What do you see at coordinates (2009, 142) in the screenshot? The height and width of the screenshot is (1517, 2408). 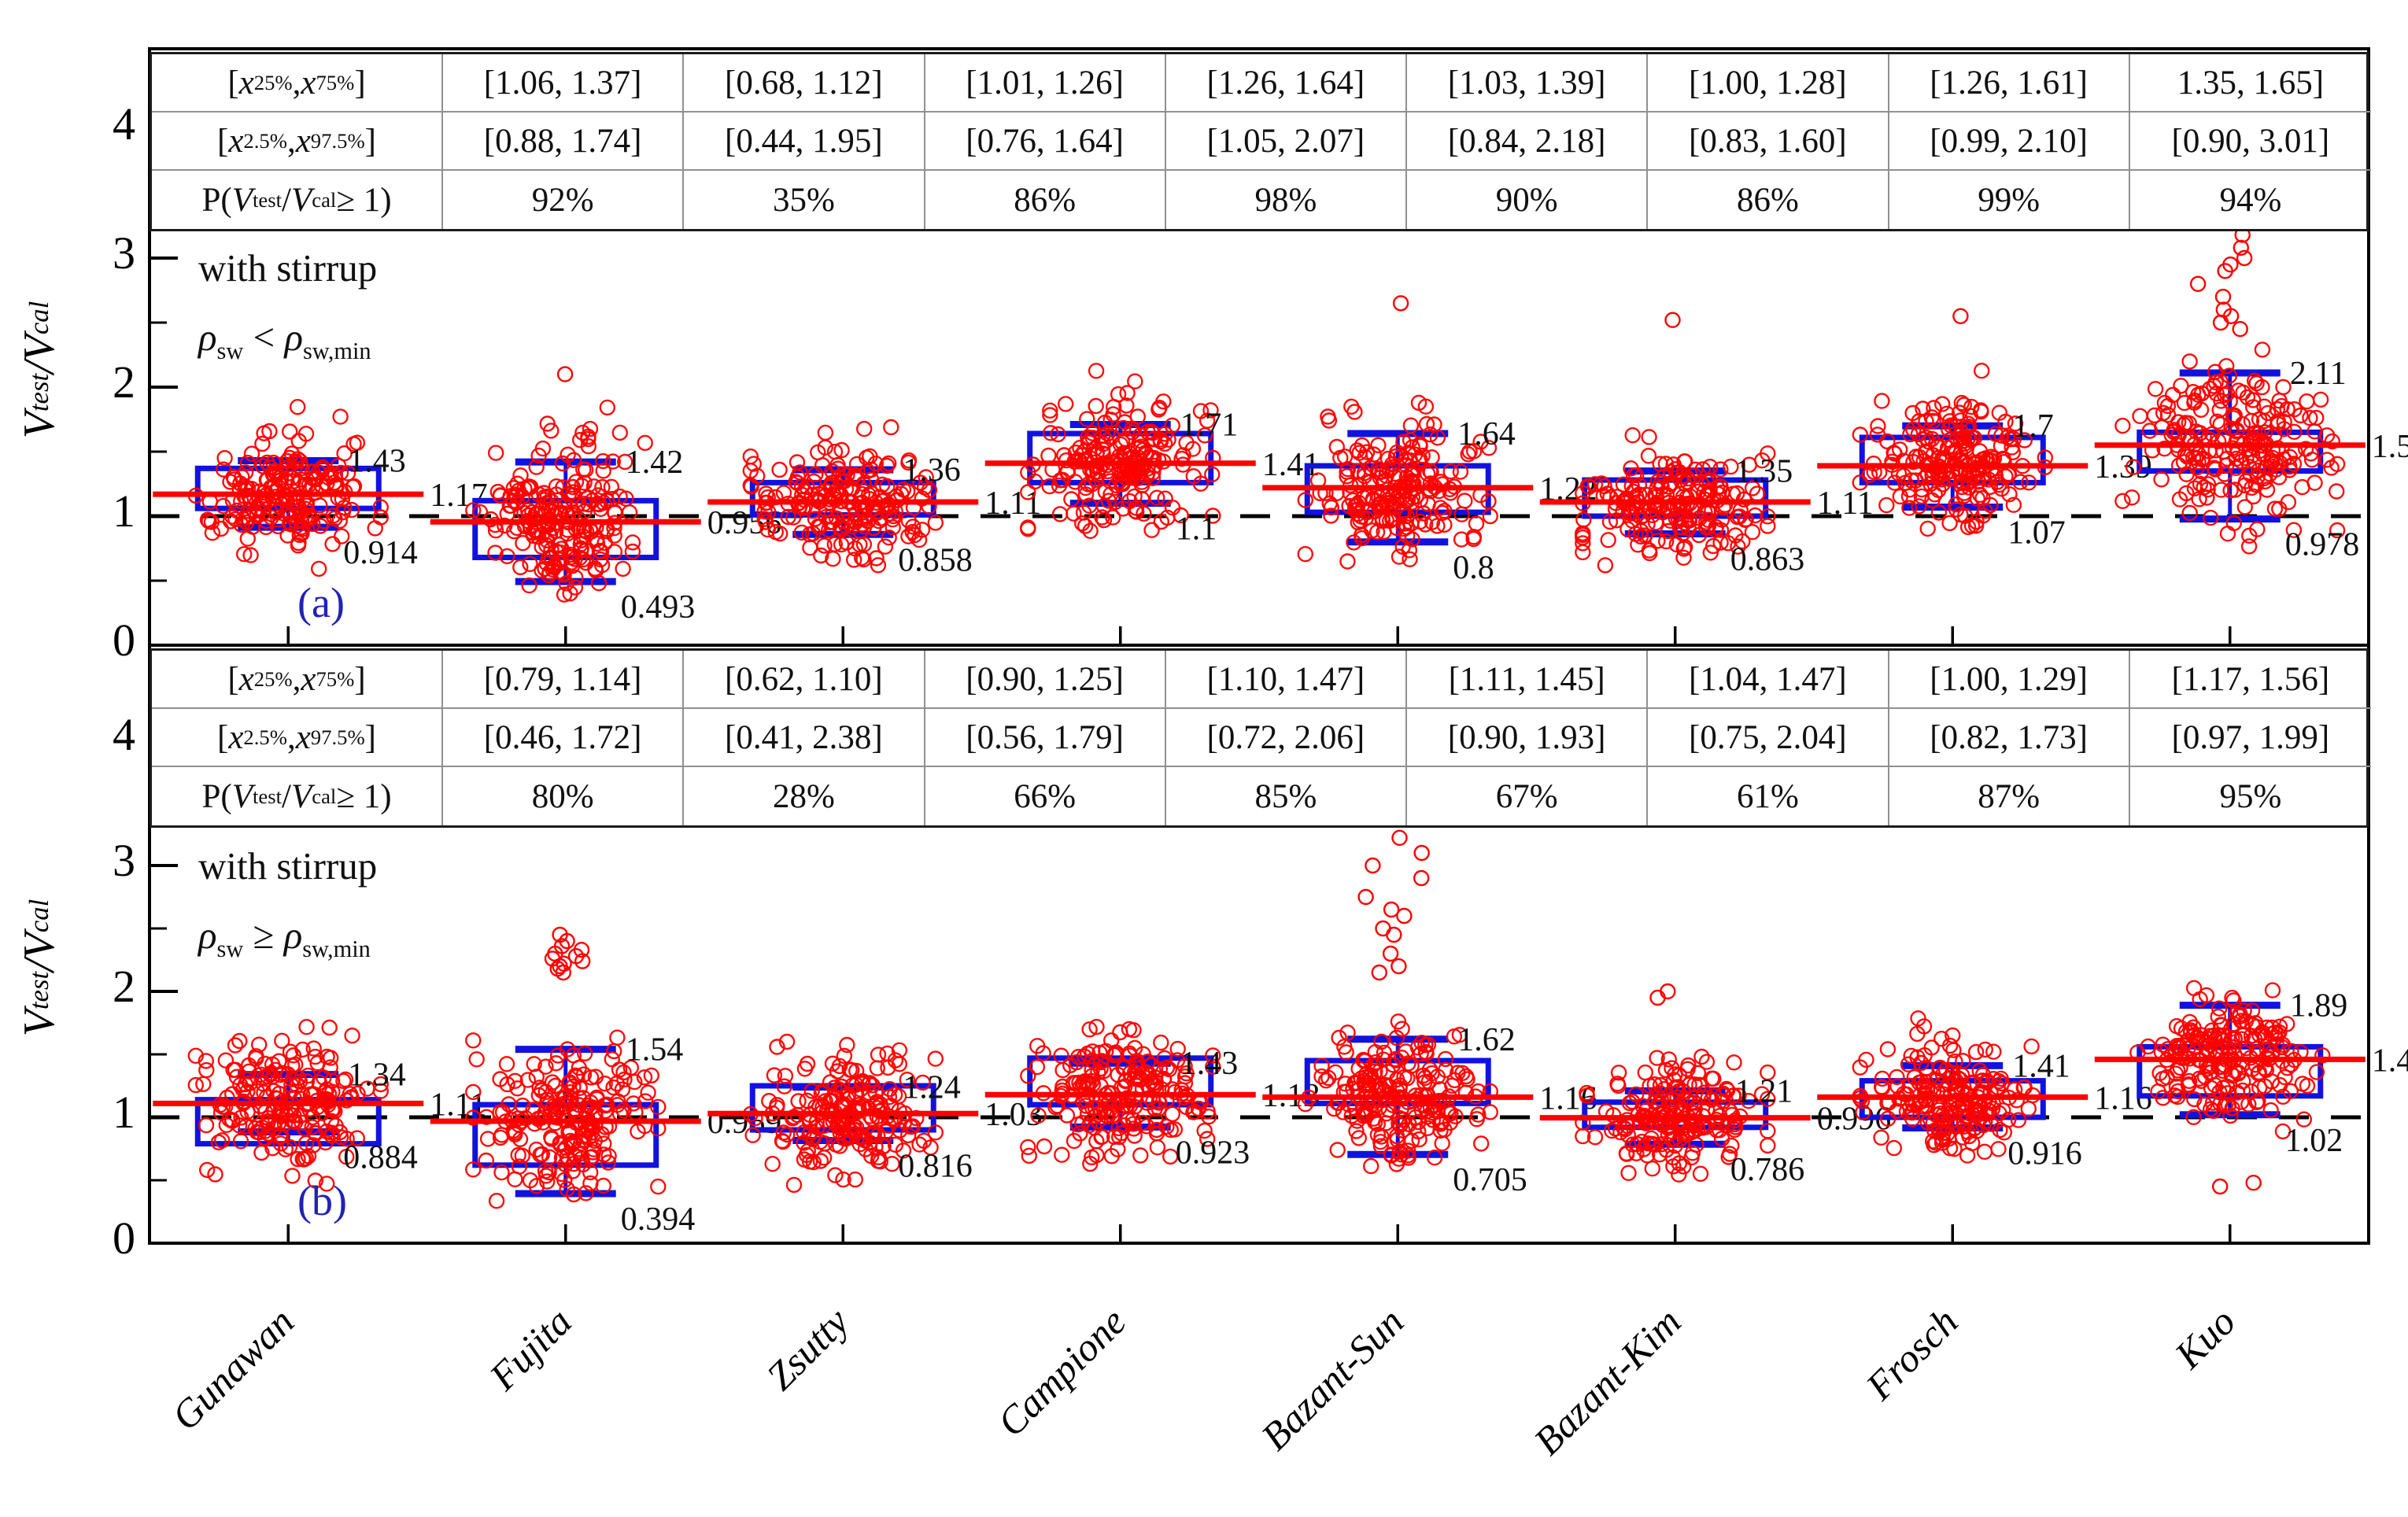 I see `stats-cell-frosch: [0.99, 2.10]` at bounding box center [2009, 142].